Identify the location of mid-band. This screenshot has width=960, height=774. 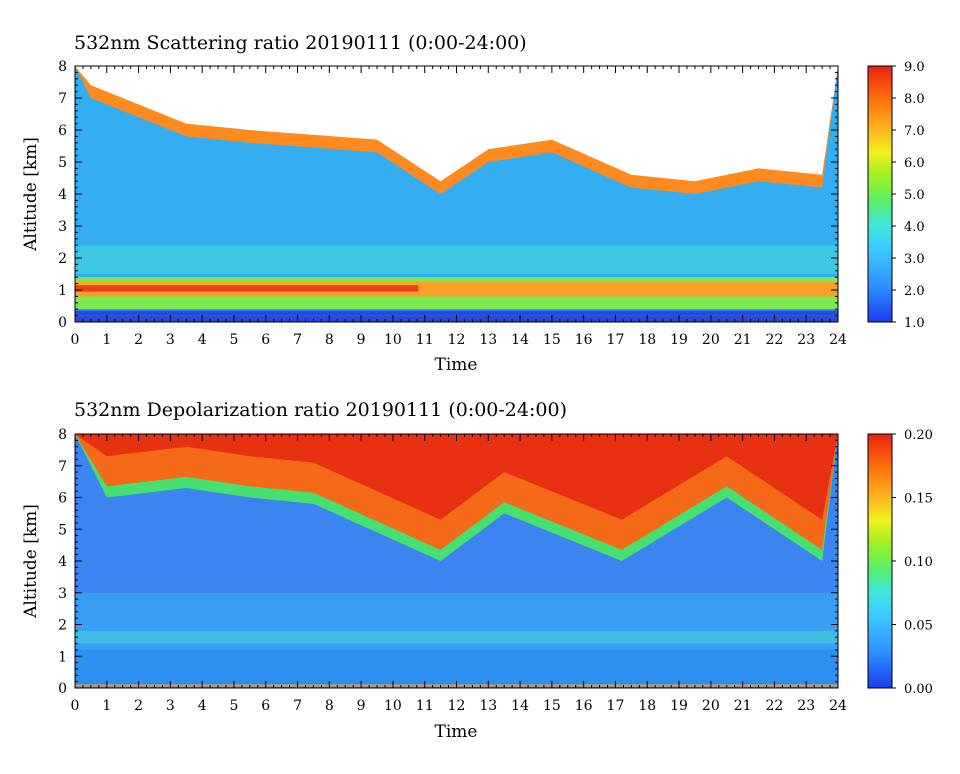
(456, 259).